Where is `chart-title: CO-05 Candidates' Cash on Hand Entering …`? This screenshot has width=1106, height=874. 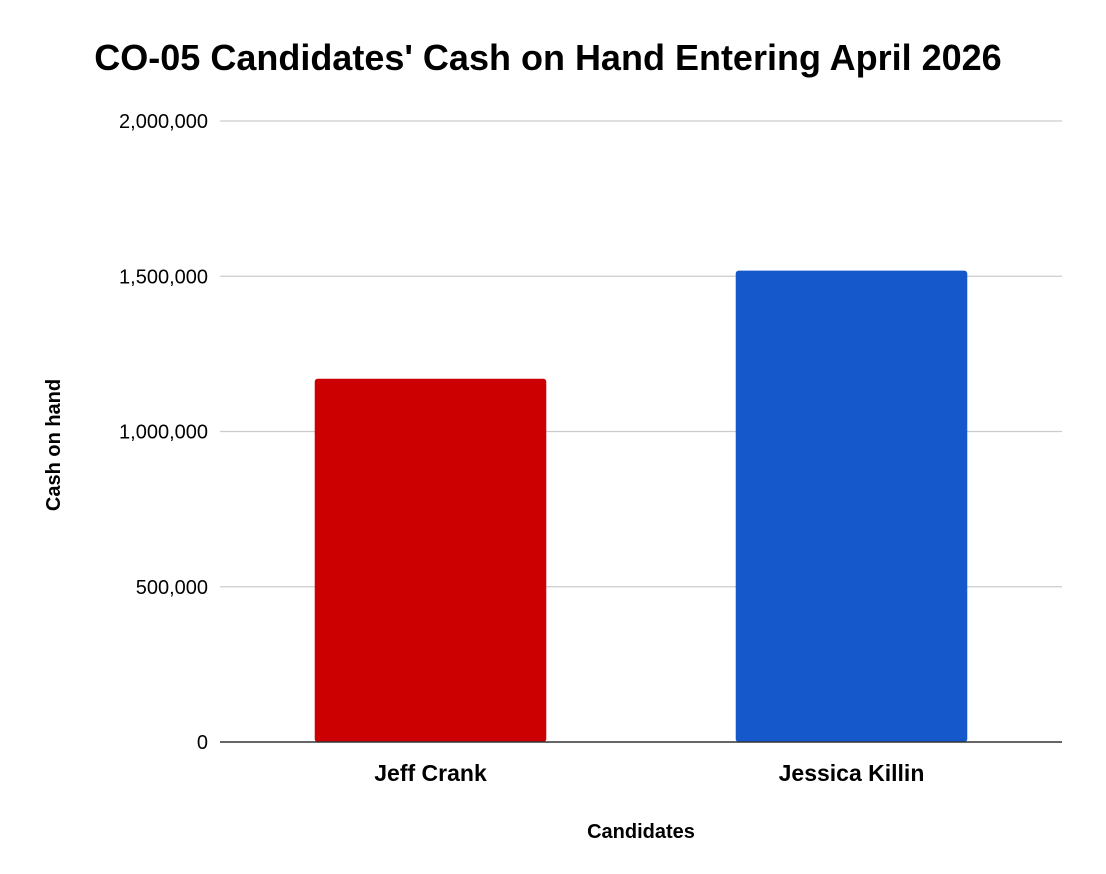
chart-title: CO-05 Candidates' Cash on Hand Entering … is located at coordinates (547, 57).